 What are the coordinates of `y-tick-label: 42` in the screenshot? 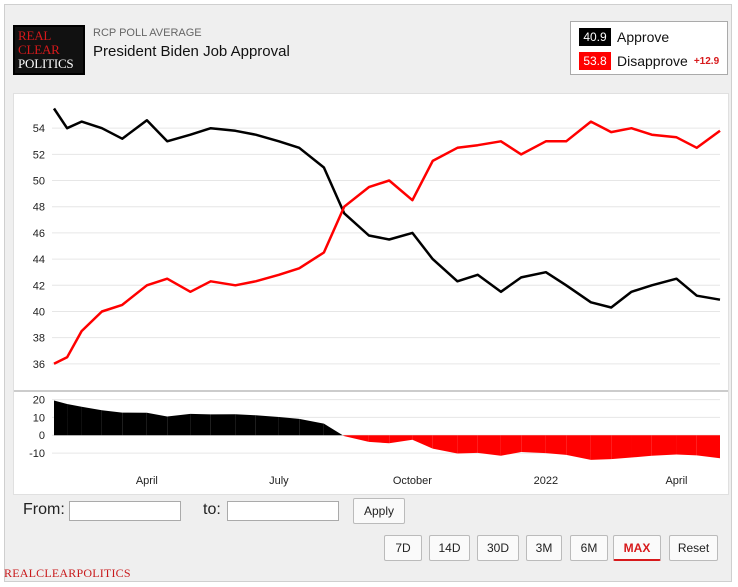 It's located at (39, 286).